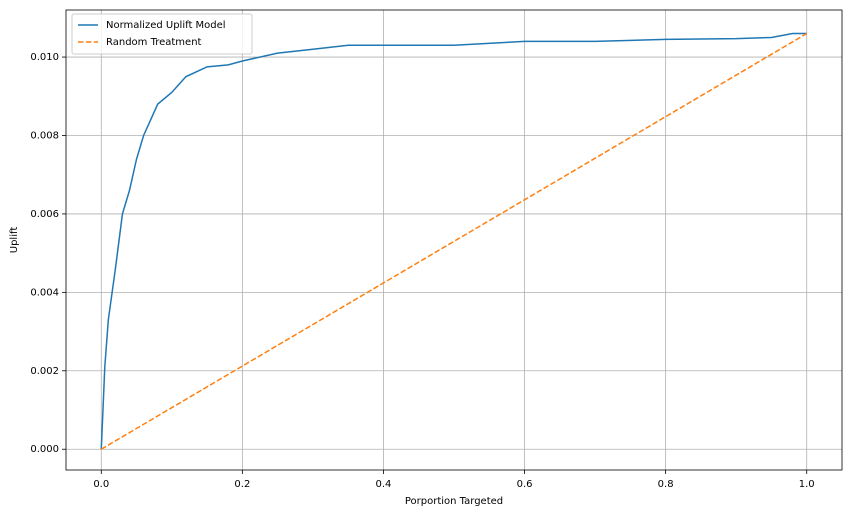  What do you see at coordinates (44, 449) in the screenshot?
I see `y-tick-label: 0.000` at bounding box center [44, 449].